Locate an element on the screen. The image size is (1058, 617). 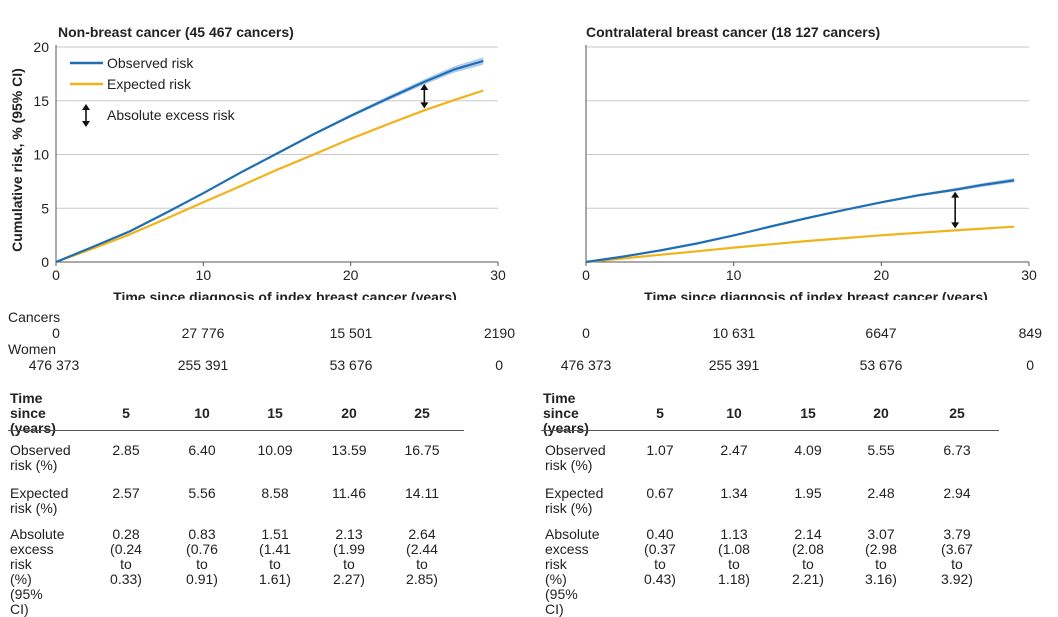
left-y-tick-label: 0 is located at coordinates (45, 262).